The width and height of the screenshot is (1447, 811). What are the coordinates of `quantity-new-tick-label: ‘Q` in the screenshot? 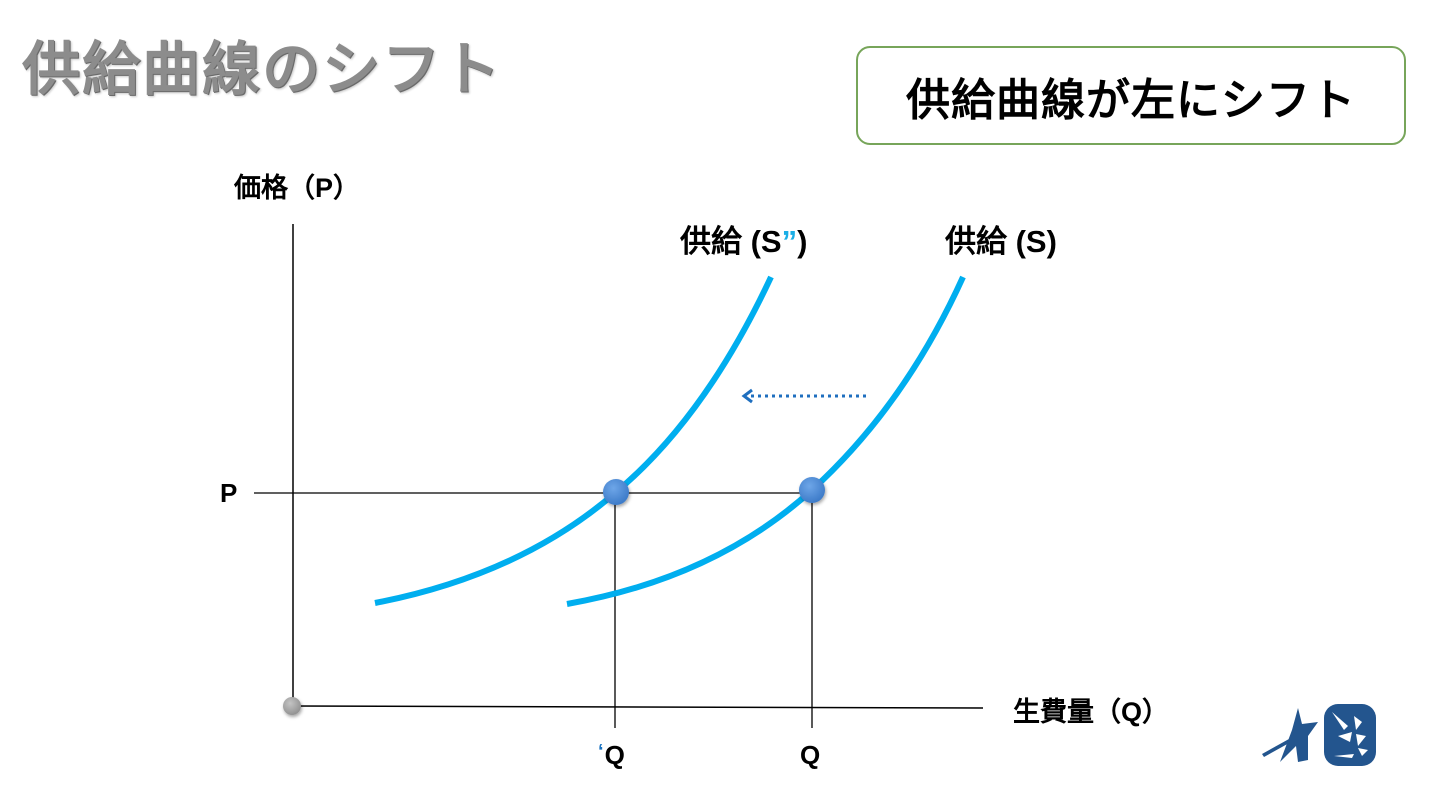 It's located at (611, 755).